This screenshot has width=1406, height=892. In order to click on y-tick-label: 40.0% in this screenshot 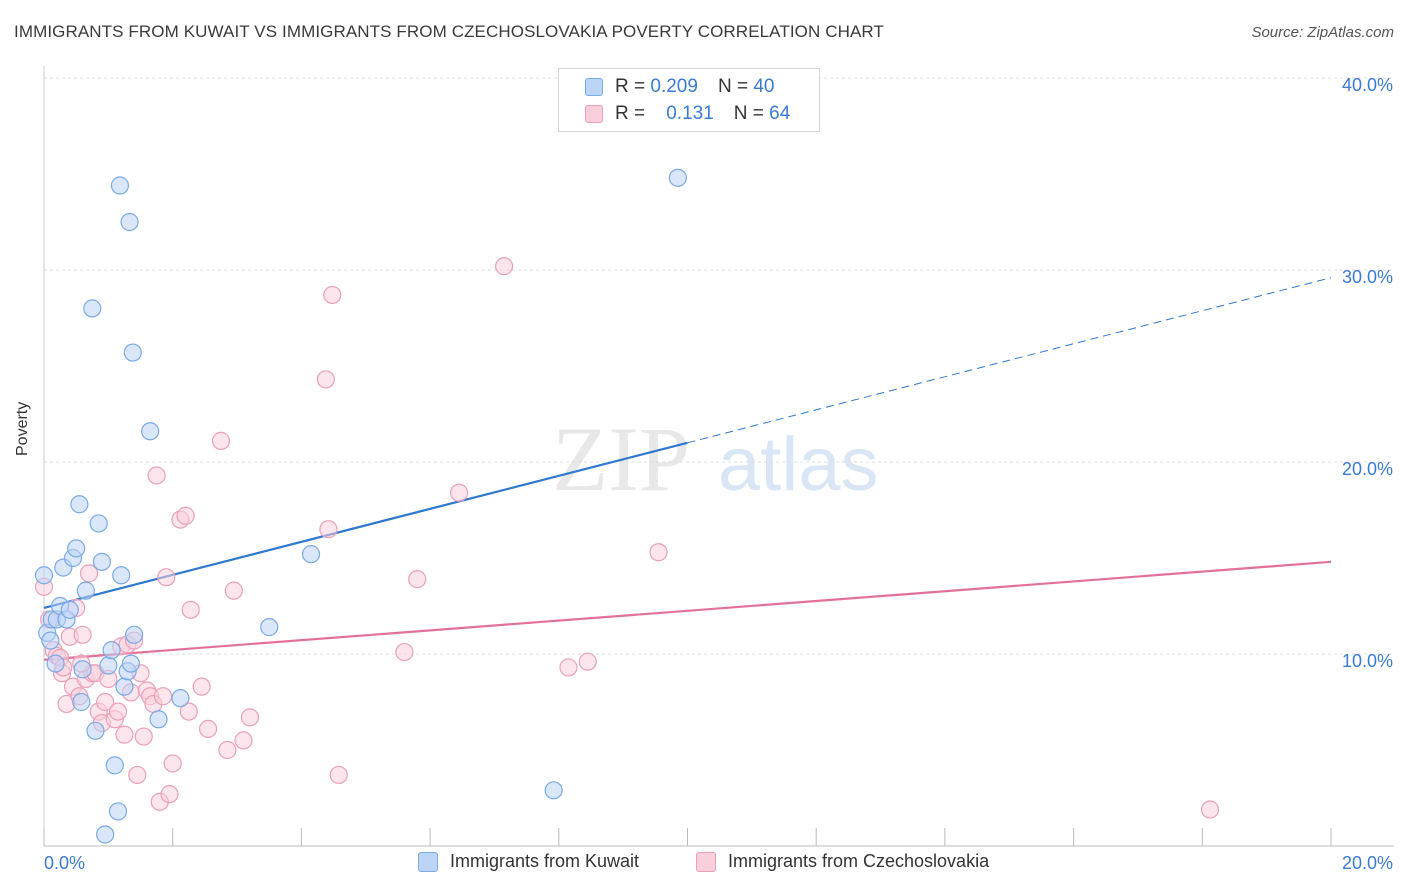, I will do `click(1367, 85)`.